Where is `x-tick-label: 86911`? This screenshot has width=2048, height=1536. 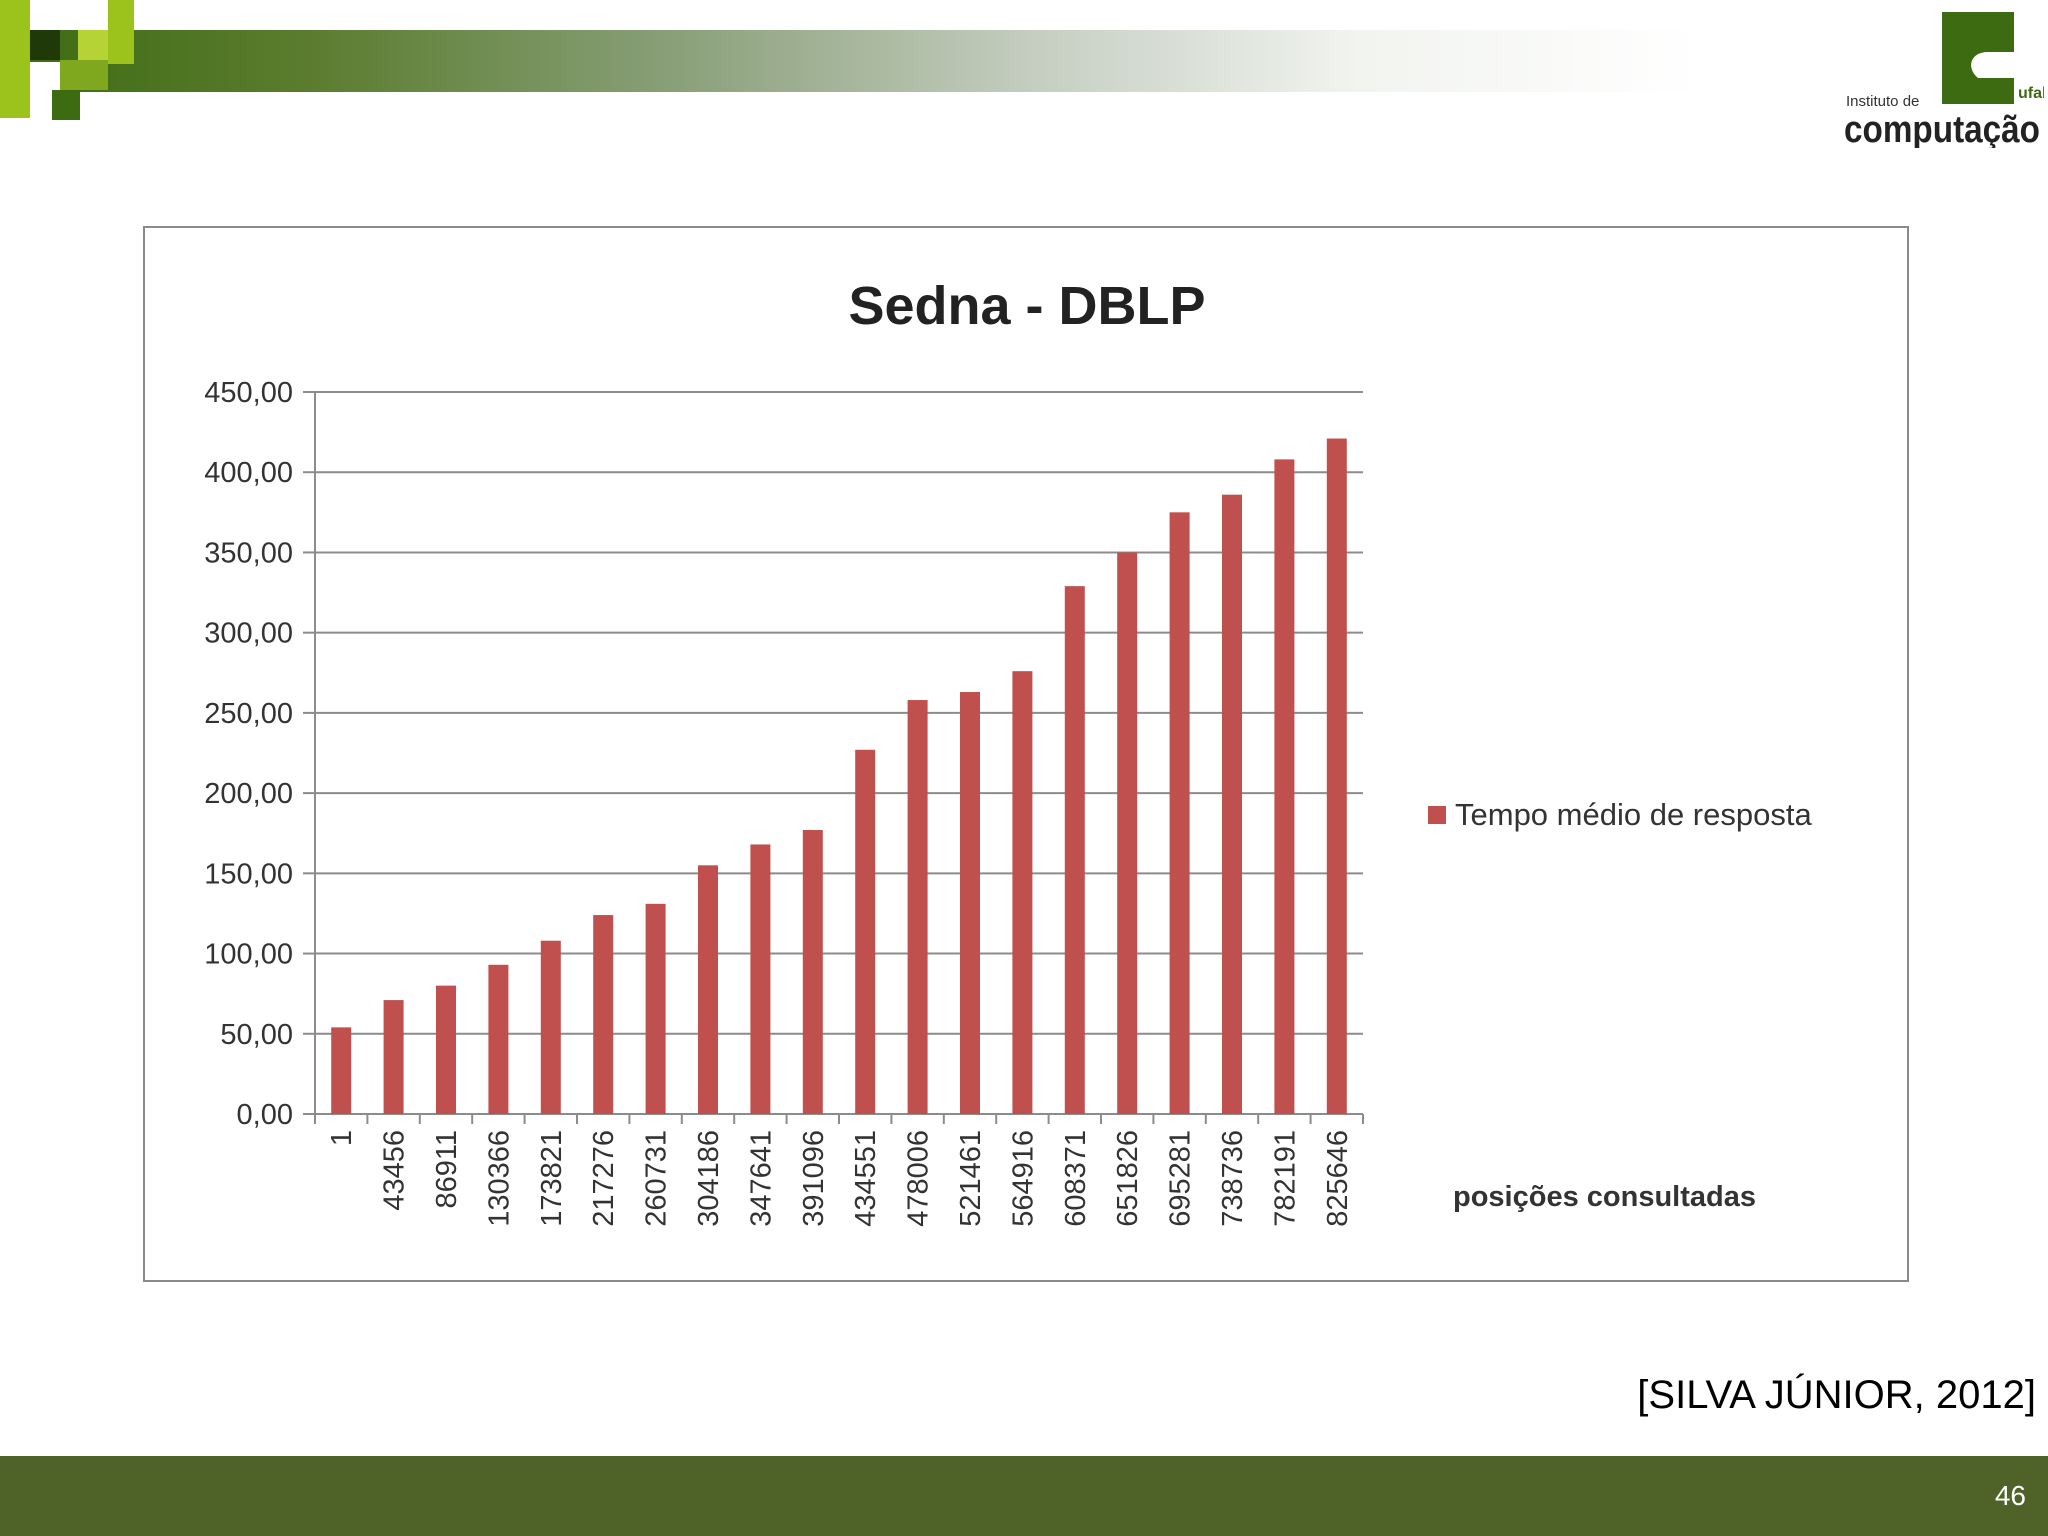 x-tick-label: 86911 is located at coordinates (447, 1169).